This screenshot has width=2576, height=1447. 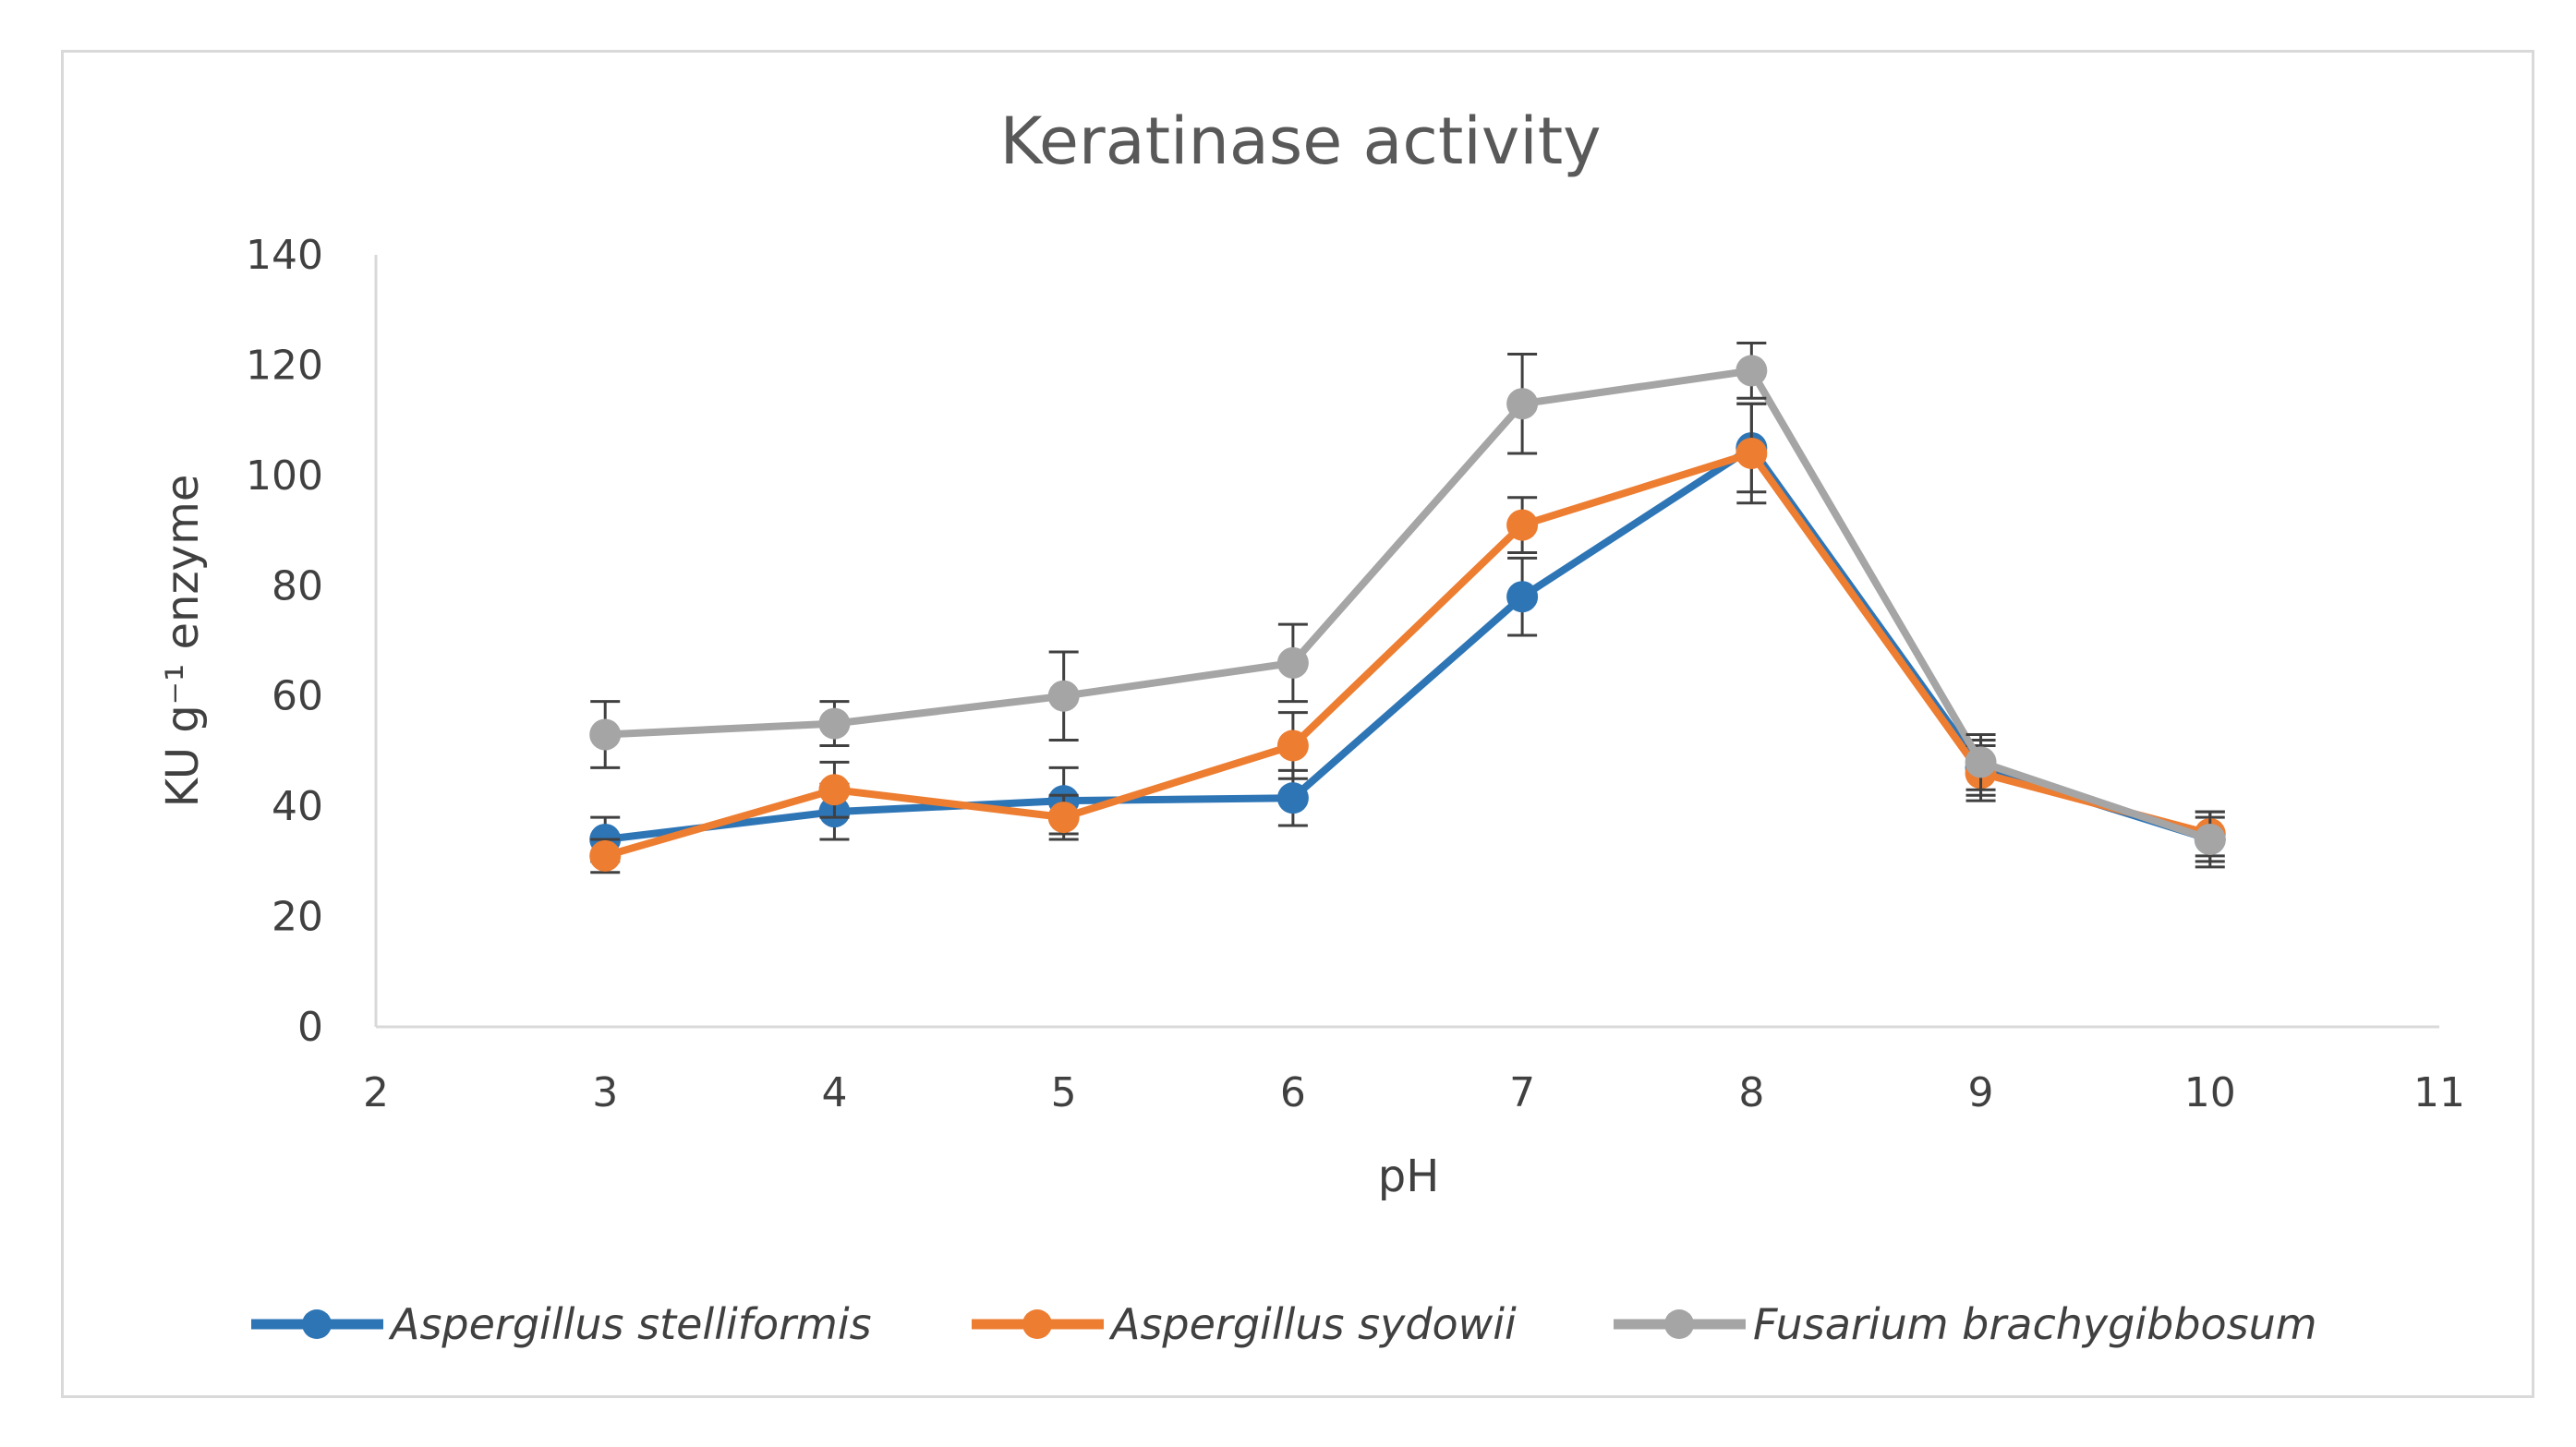 I want to click on y-axis-label: KU g⁻¹ enzyme, so click(x=183, y=641).